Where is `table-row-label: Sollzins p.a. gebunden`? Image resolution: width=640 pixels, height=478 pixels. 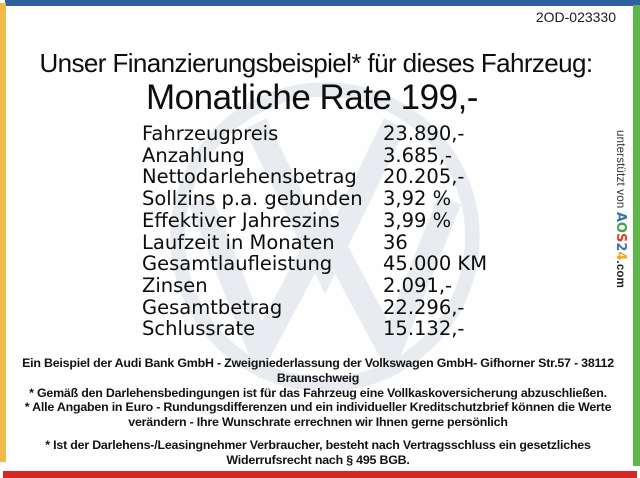
table-row-label: Sollzins p.a. gebunden is located at coordinates (252, 199).